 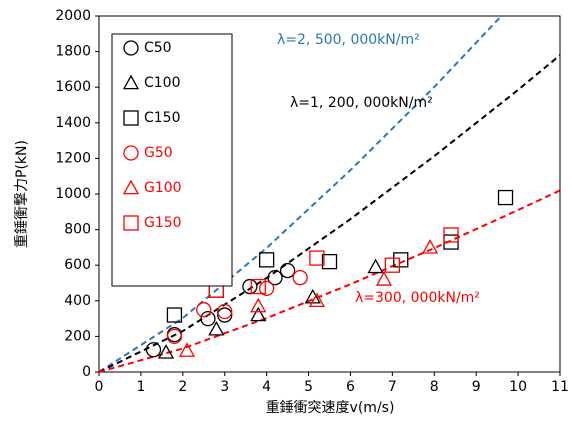 What do you see at coordinates (417, 298) in the screenshot?
I see `fit-label: λ=300, 000kN/m²` at bounding box center [417, 298].